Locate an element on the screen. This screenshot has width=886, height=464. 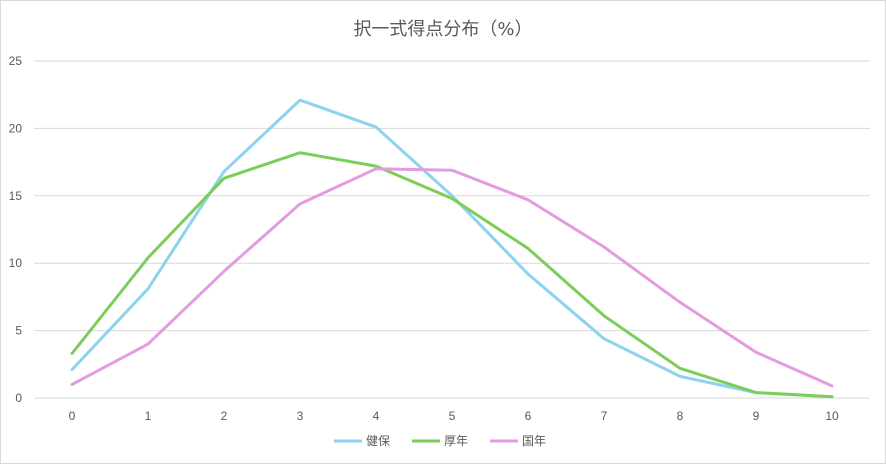
y-tick-label: 10 is located at coordinates (16, 263).